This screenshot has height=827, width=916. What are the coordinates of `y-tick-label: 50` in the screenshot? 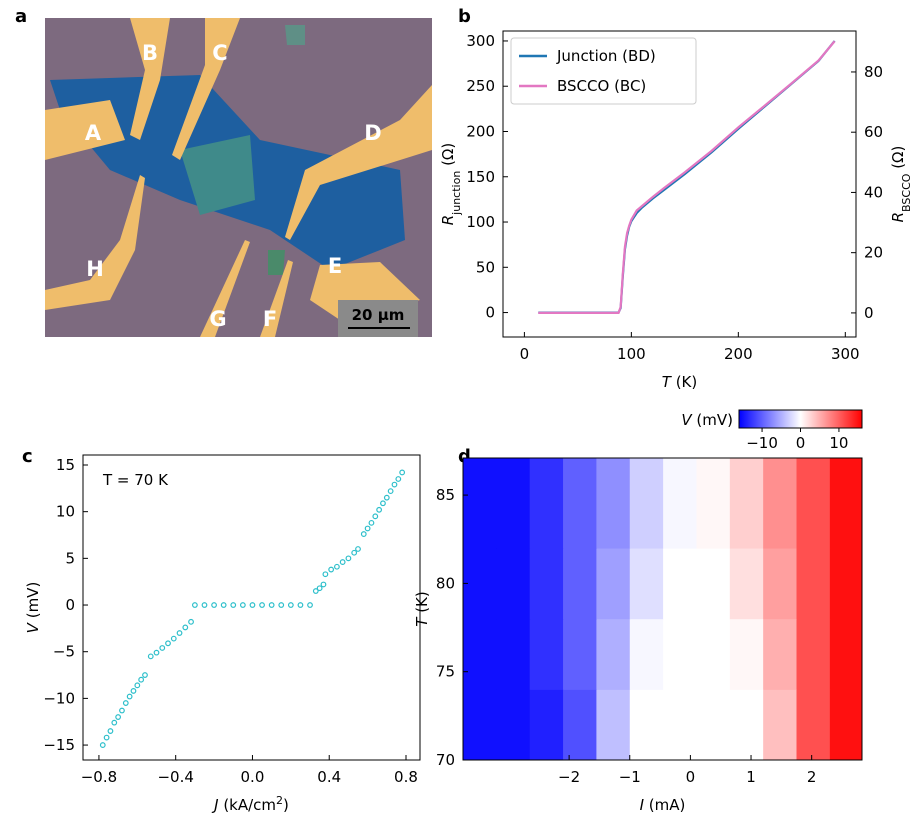 It's located at (485, 267).